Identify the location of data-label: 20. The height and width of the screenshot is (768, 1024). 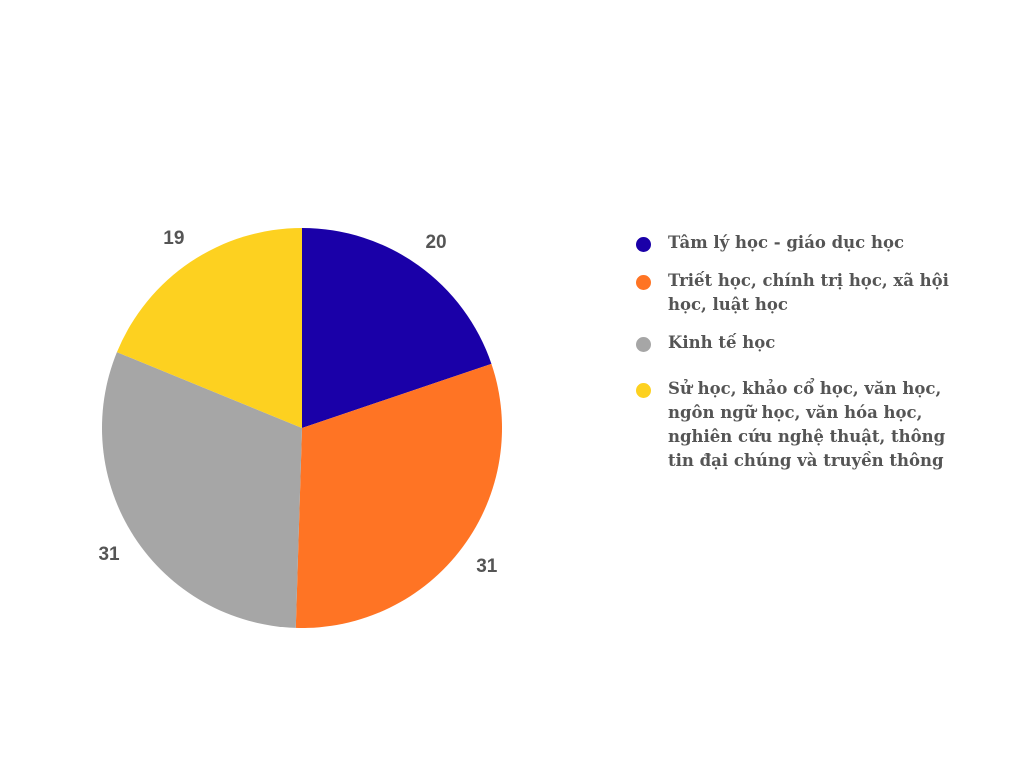
(435, 242).